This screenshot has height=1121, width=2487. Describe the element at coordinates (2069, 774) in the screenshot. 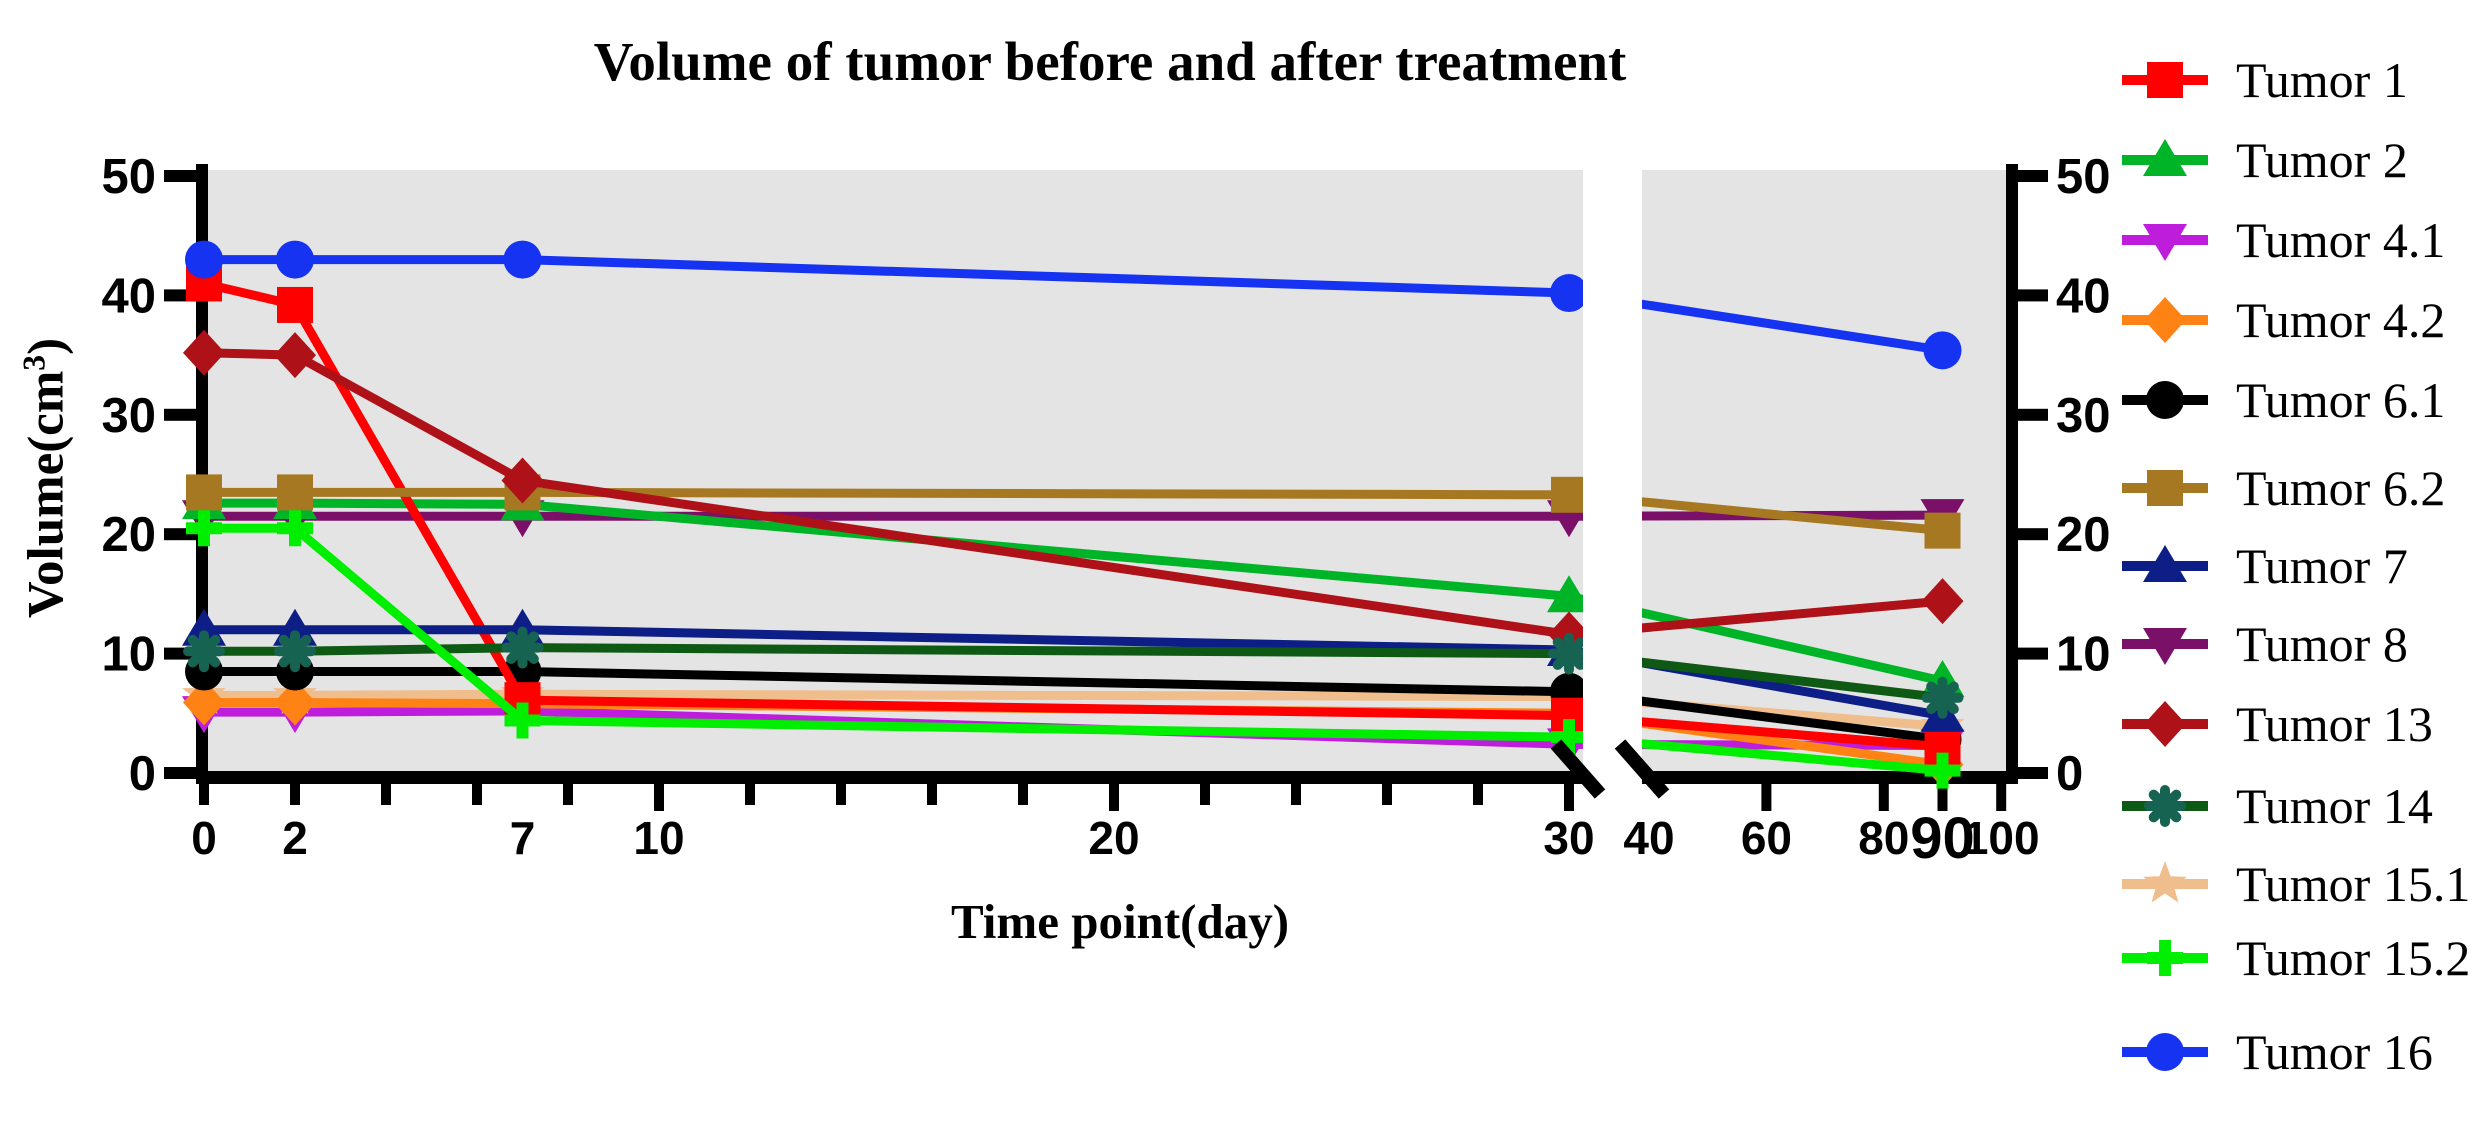

I see `y-tick-label-right: 0` at that location.